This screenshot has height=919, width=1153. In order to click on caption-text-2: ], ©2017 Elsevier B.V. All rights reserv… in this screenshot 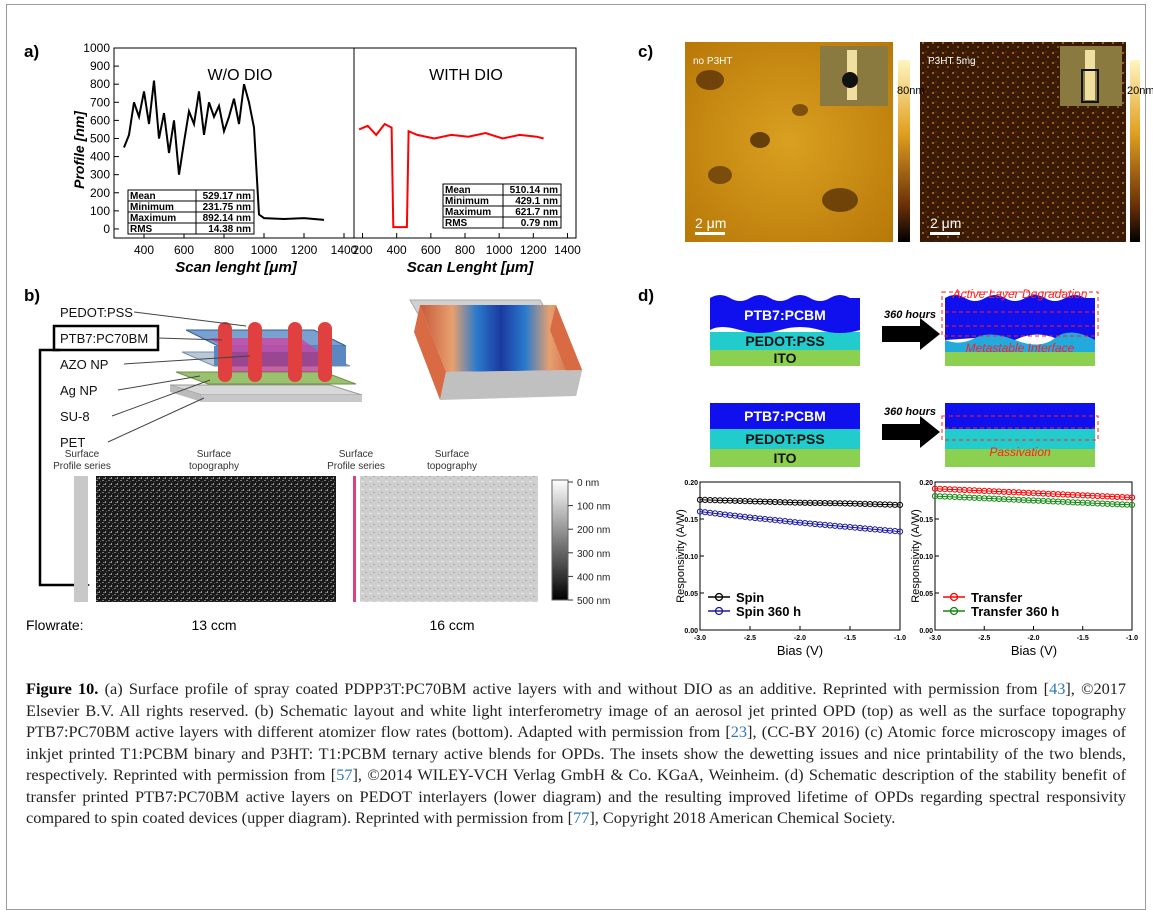, I will do `click(576, 710)`.